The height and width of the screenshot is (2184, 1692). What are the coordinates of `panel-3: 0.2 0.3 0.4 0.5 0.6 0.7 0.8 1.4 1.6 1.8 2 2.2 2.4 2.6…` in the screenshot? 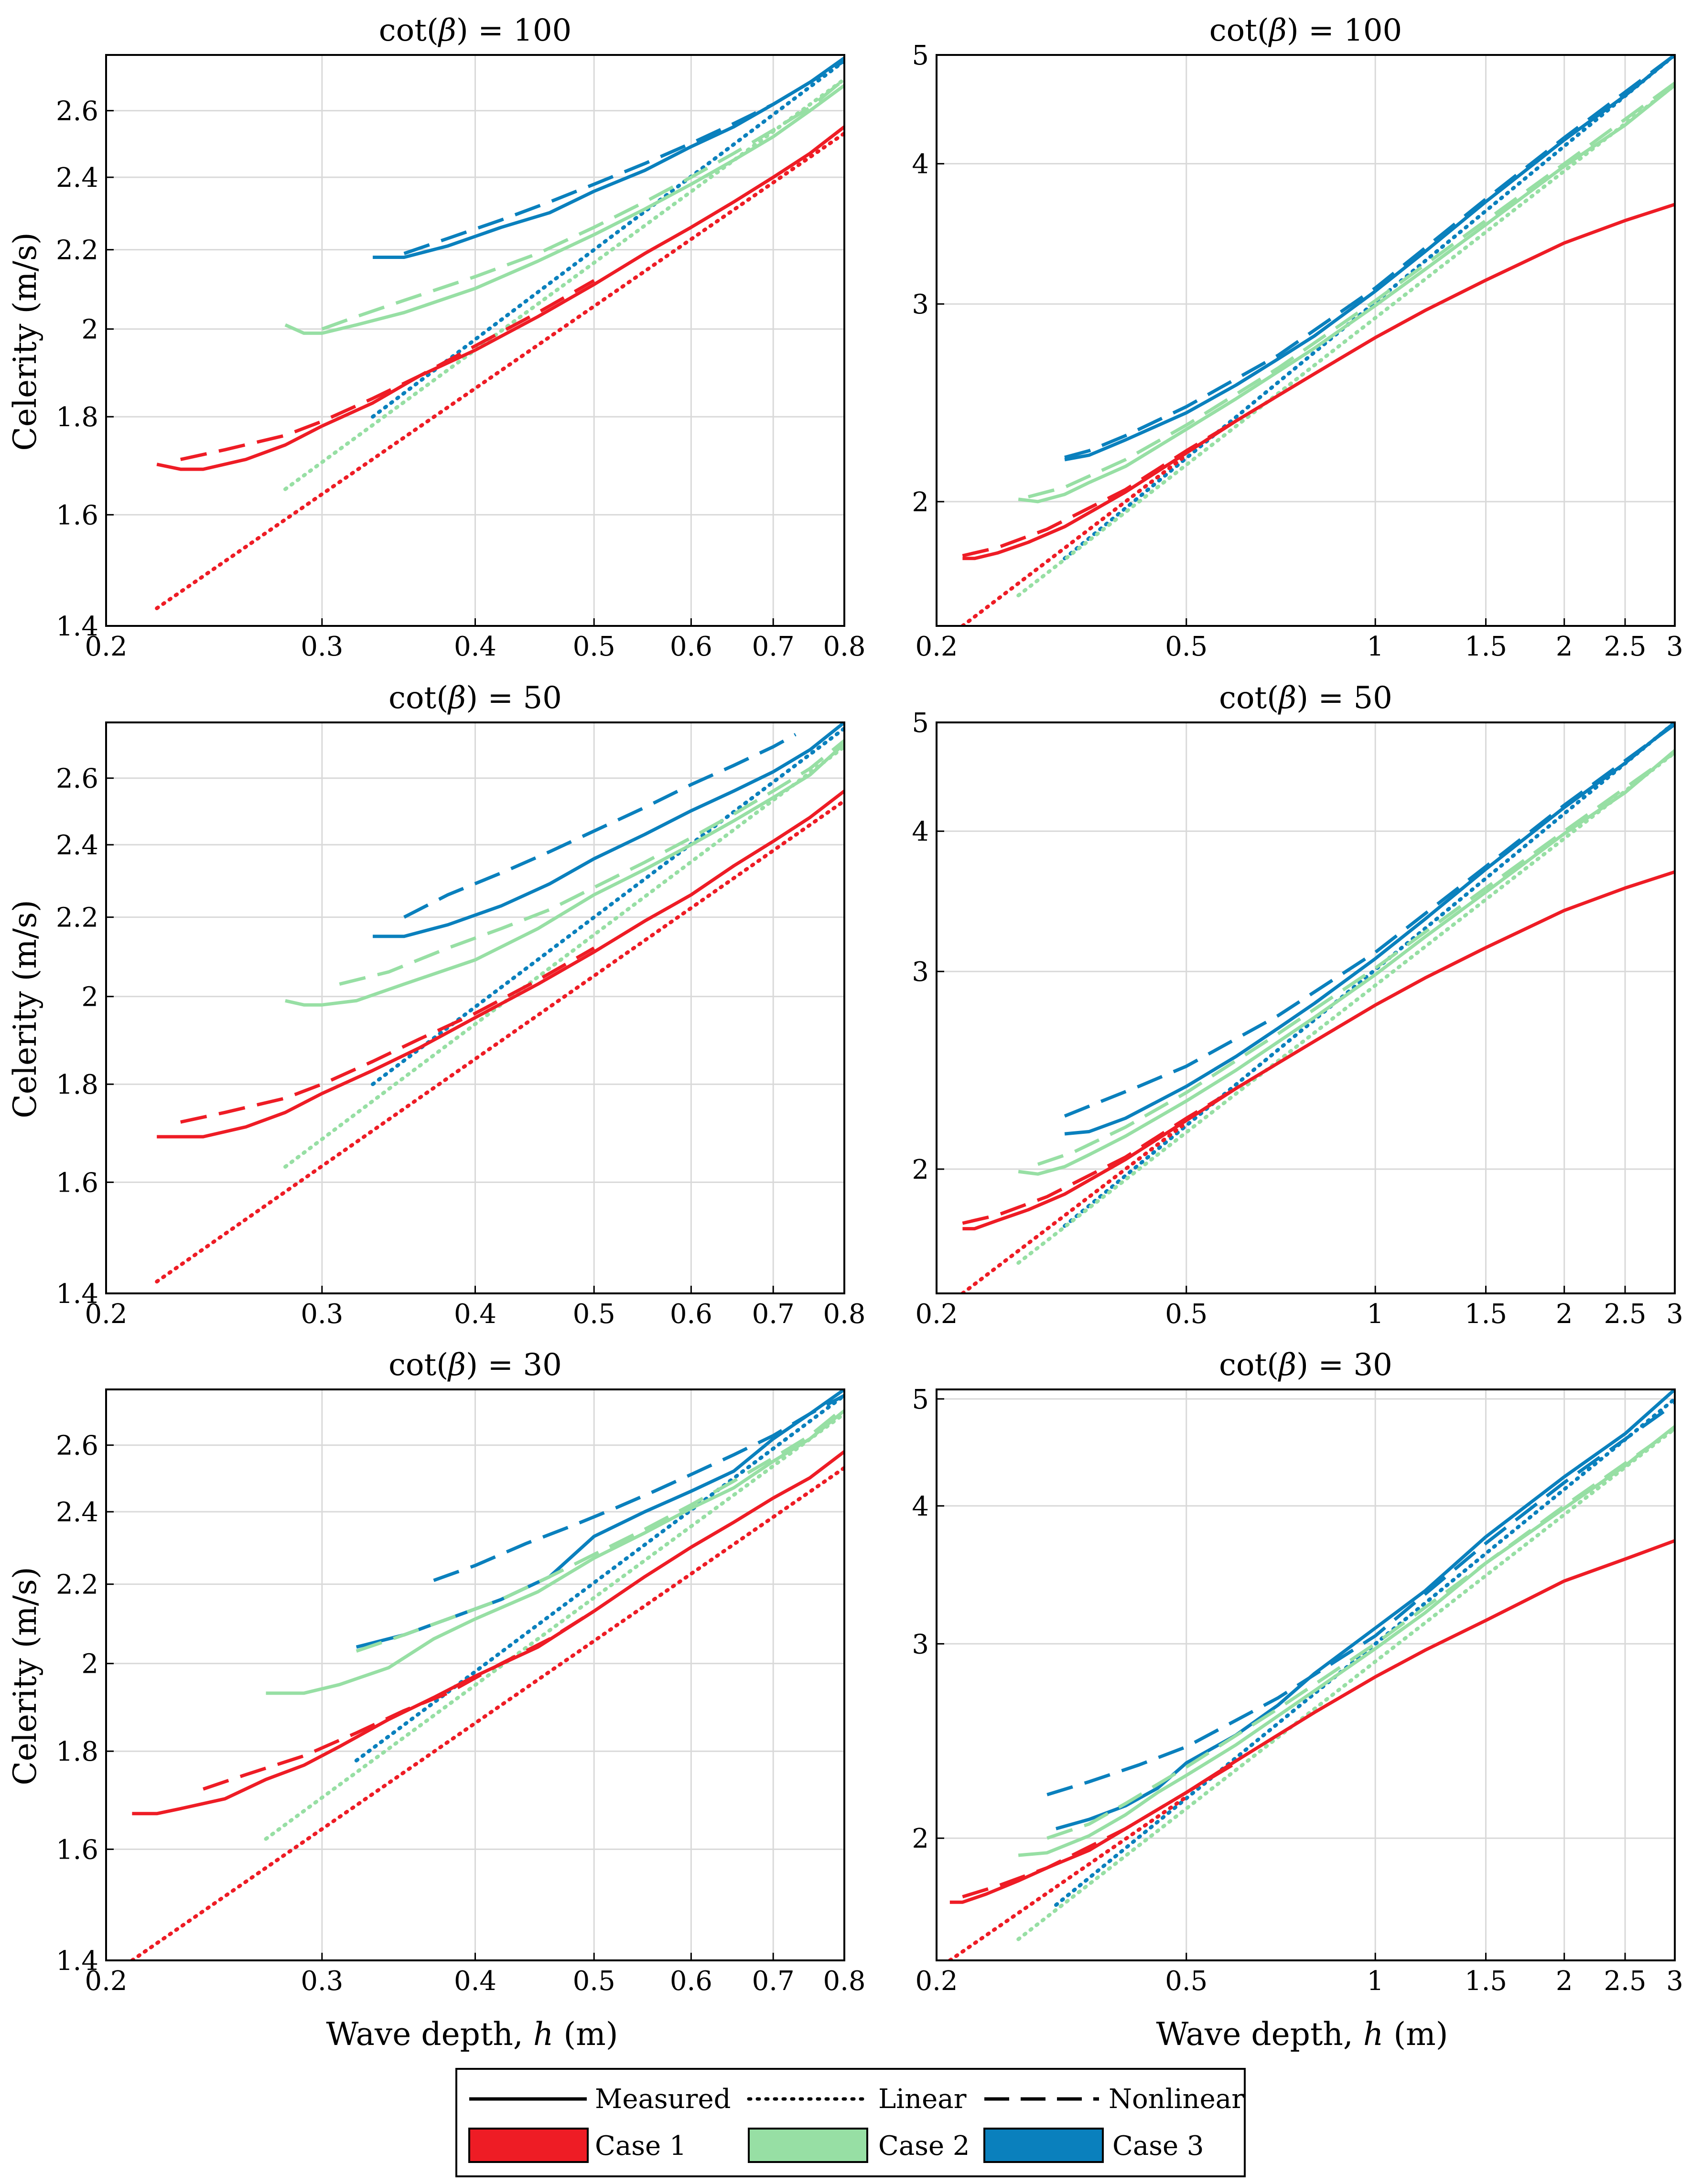 It's located at (461, 1005).